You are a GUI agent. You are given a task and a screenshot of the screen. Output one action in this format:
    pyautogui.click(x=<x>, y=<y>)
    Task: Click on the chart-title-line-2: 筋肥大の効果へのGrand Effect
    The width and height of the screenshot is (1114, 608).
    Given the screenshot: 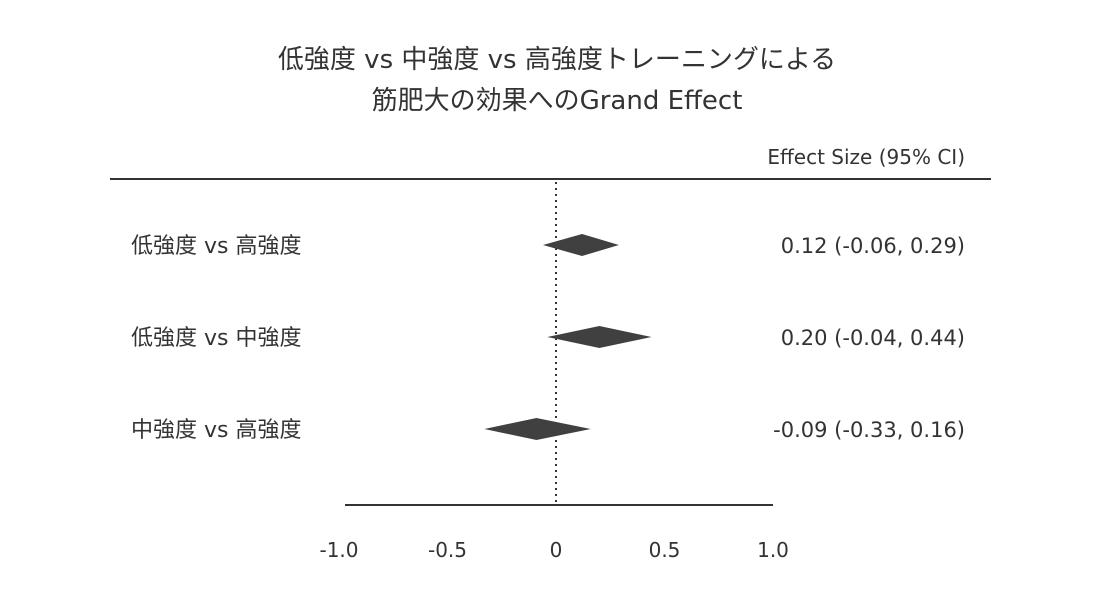 What is the action you would take?
    pyautogui.click(x=557, y=101)
    